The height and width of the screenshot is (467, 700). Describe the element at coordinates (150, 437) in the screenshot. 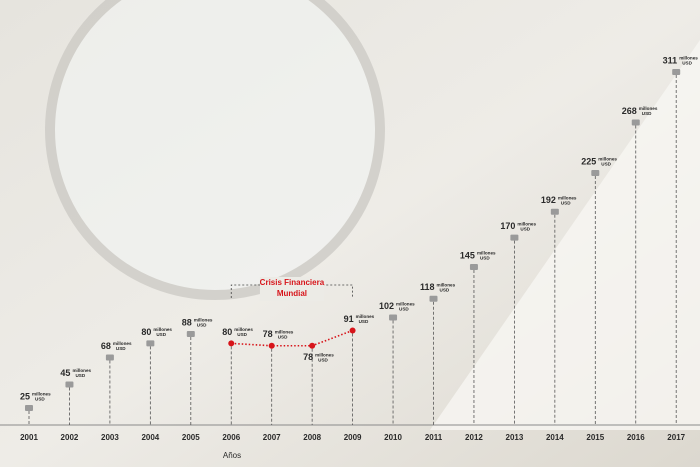

I see `x-tick-label: 2004` at that location.